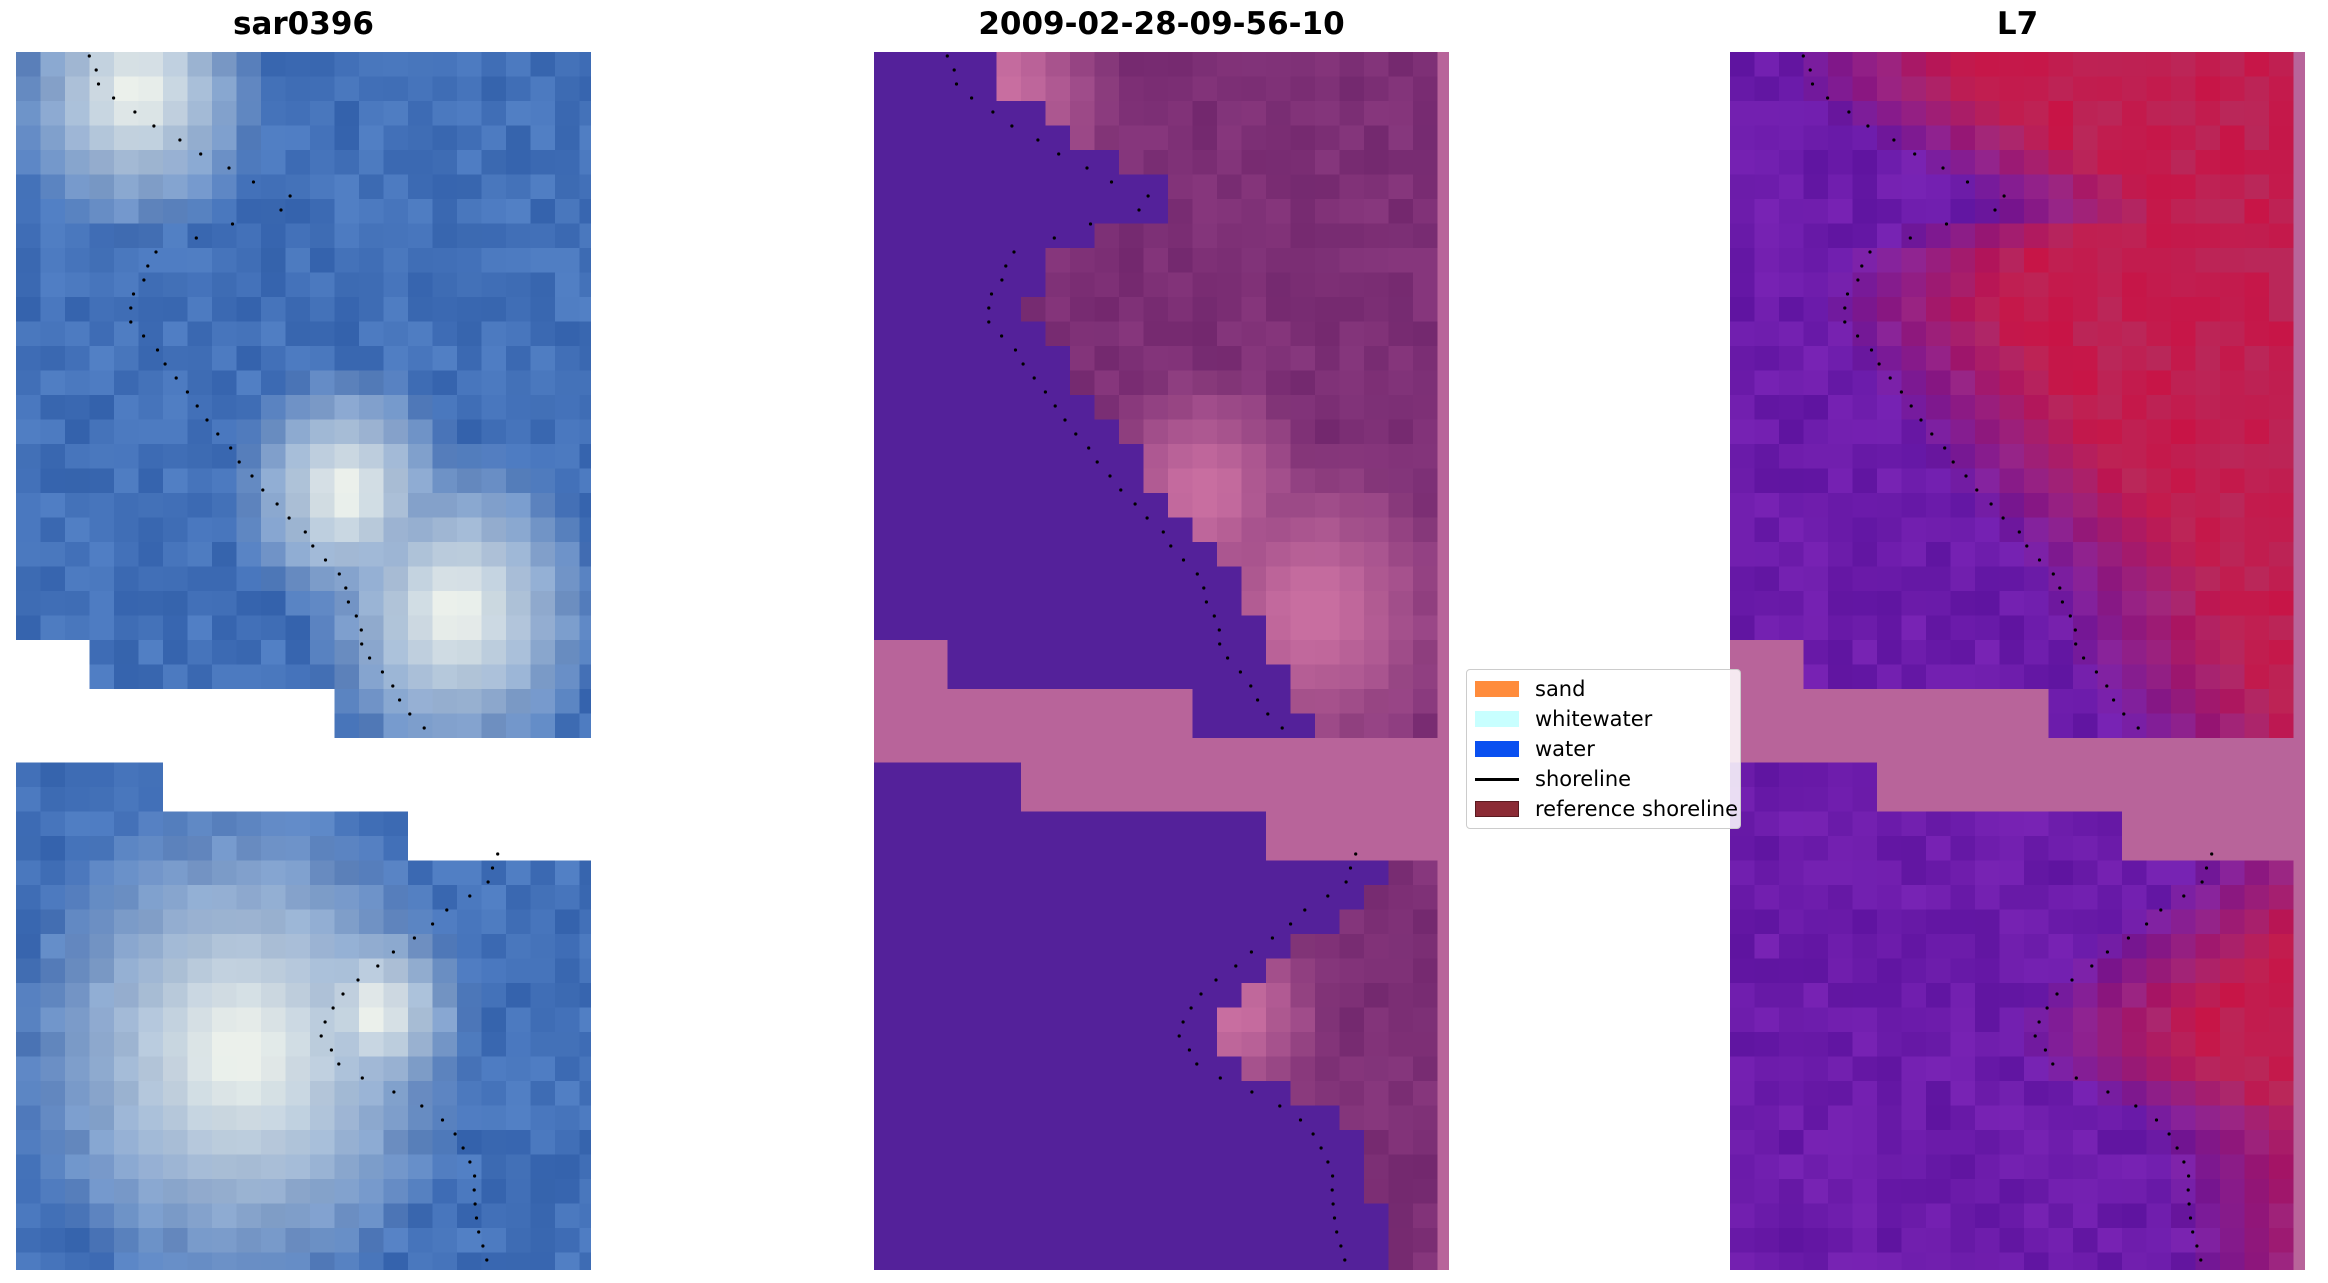 This screenshot has width=2328, height=1283. I want to click on legend-label: whitewater, so click(1594, 719).